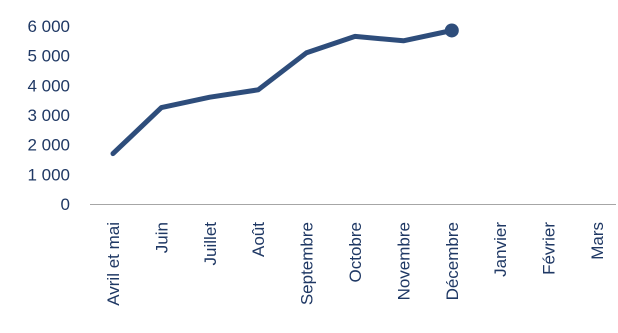 The height and width of the screenshot is (333, 618). What do you see at coordinates (549, 248) in the screenshot?
I see `x-tick-label: Février` at bounding box center [549, 248].